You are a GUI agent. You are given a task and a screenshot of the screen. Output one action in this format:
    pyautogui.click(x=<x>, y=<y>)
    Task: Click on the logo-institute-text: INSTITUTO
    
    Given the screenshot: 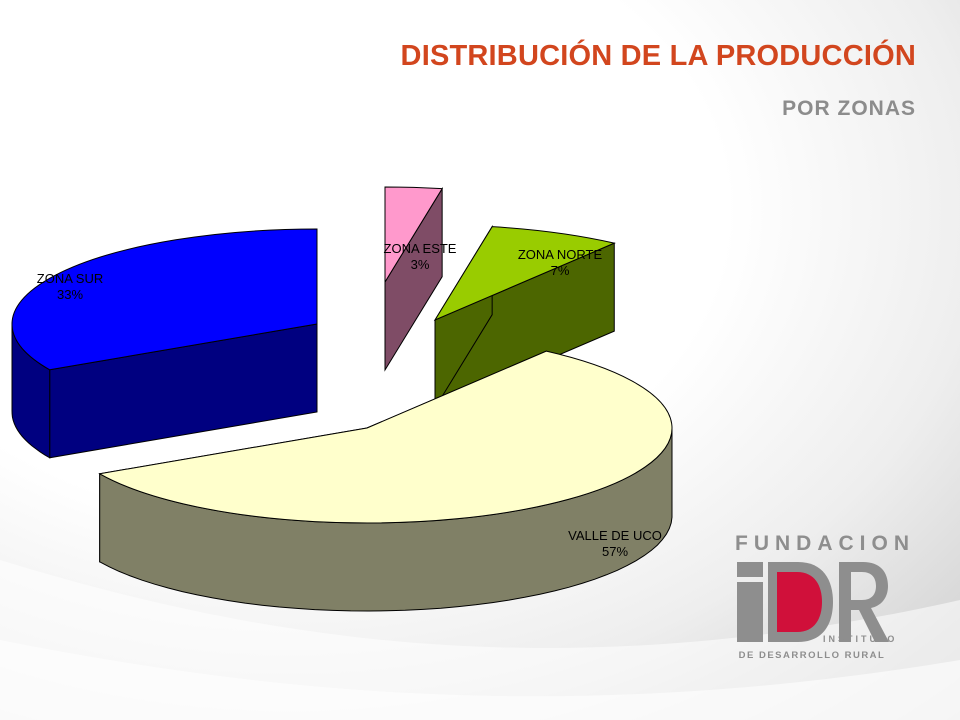 What is the action you would take?
    pyautogui.click(x=860, y=639)
    